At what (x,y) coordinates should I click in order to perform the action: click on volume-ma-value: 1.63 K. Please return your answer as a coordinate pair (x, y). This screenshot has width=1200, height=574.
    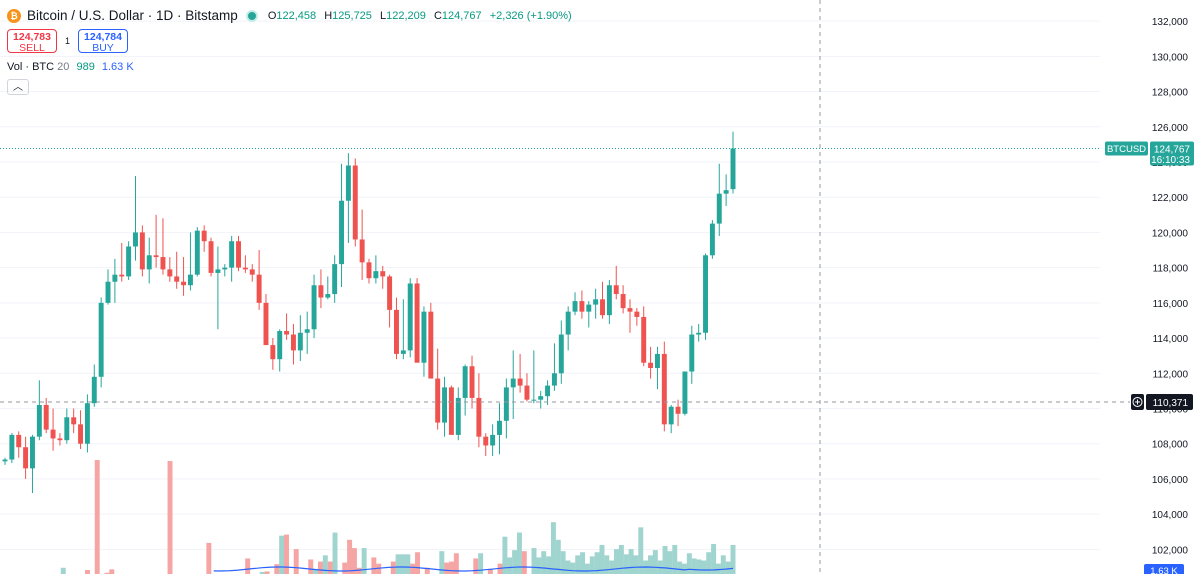
    Looking at the image, I should click on (117, 67).